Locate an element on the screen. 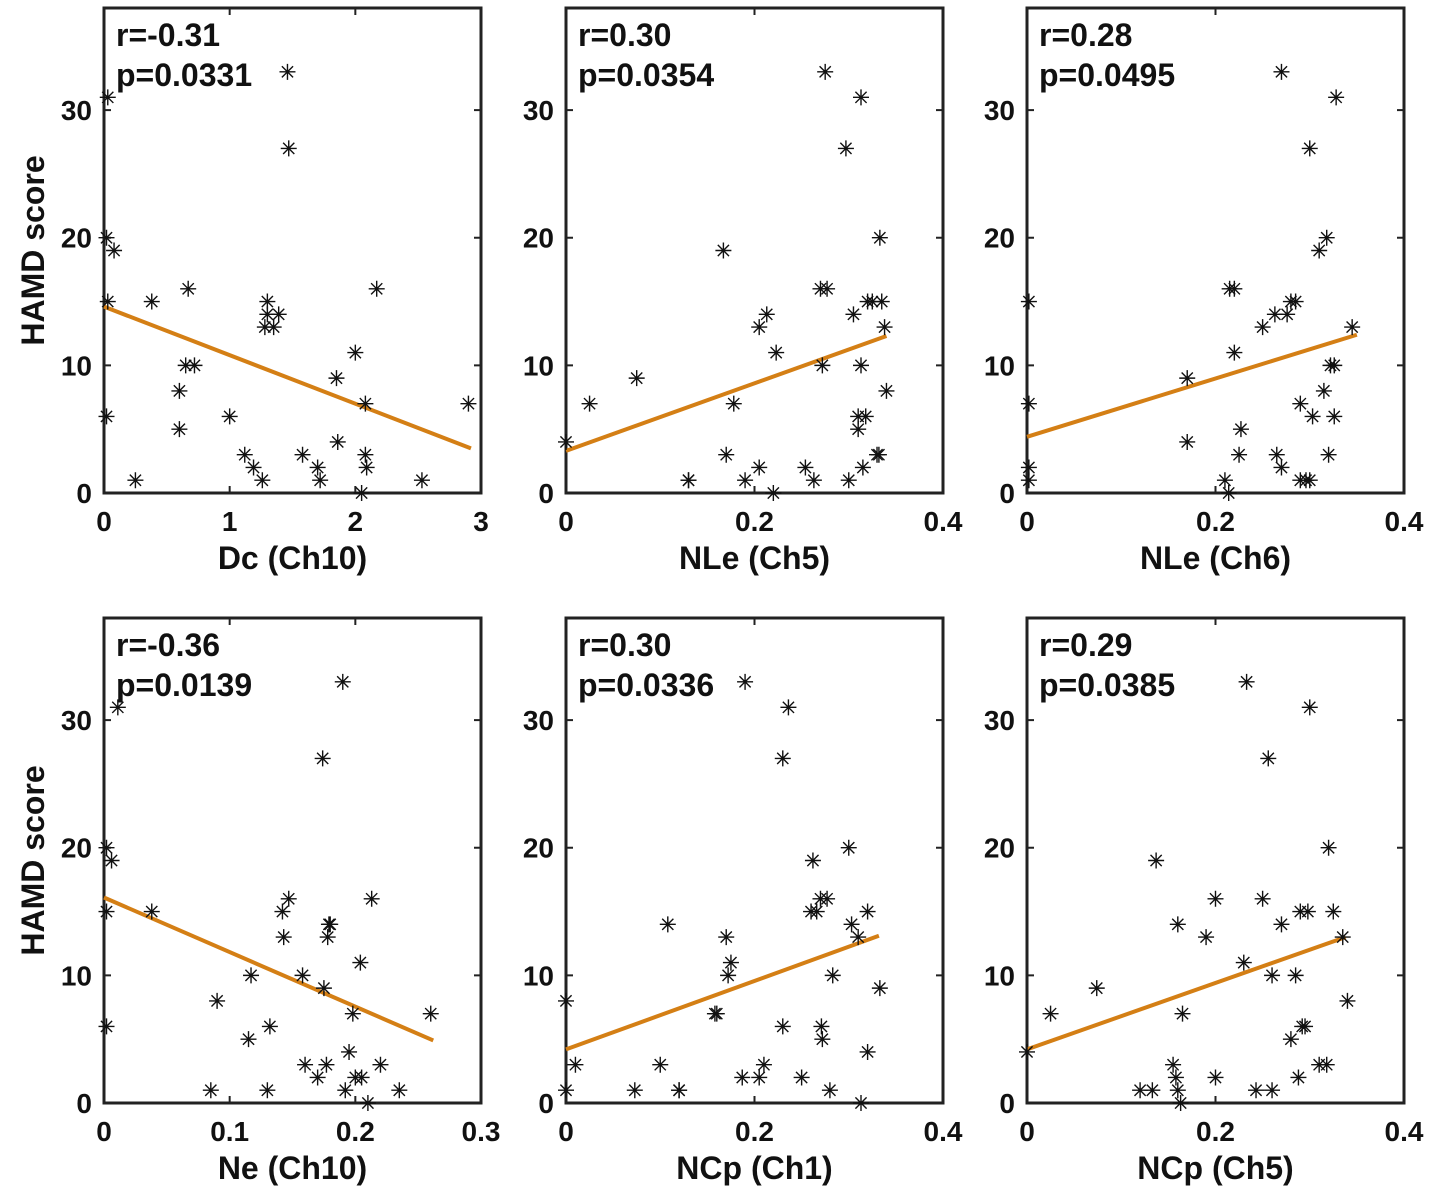 The height and width of the screenshot is (1193, 1430). x-axis-label: NCp (Ch1) is located at coordinates (754, 1168).